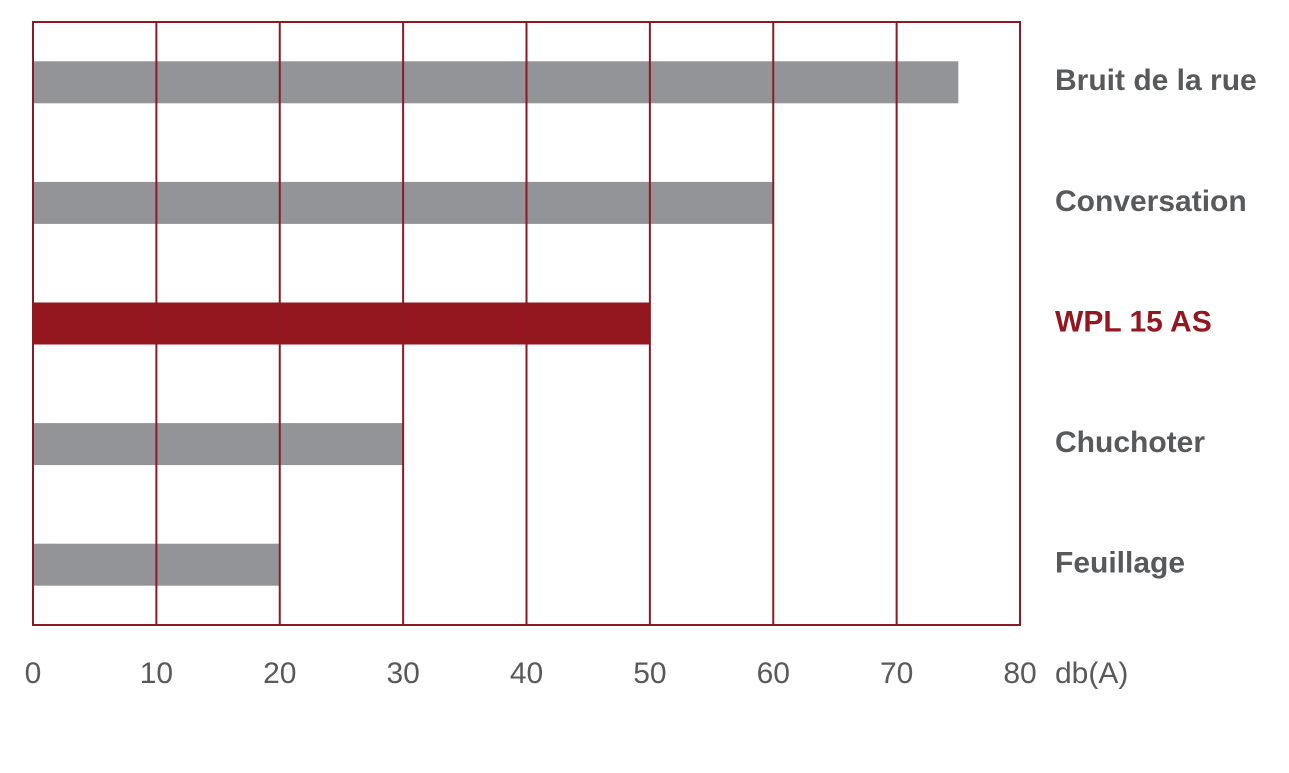 This screenshot has height=773, width=1289. I want to click on x-tick-label: 40, so click(526, 673).